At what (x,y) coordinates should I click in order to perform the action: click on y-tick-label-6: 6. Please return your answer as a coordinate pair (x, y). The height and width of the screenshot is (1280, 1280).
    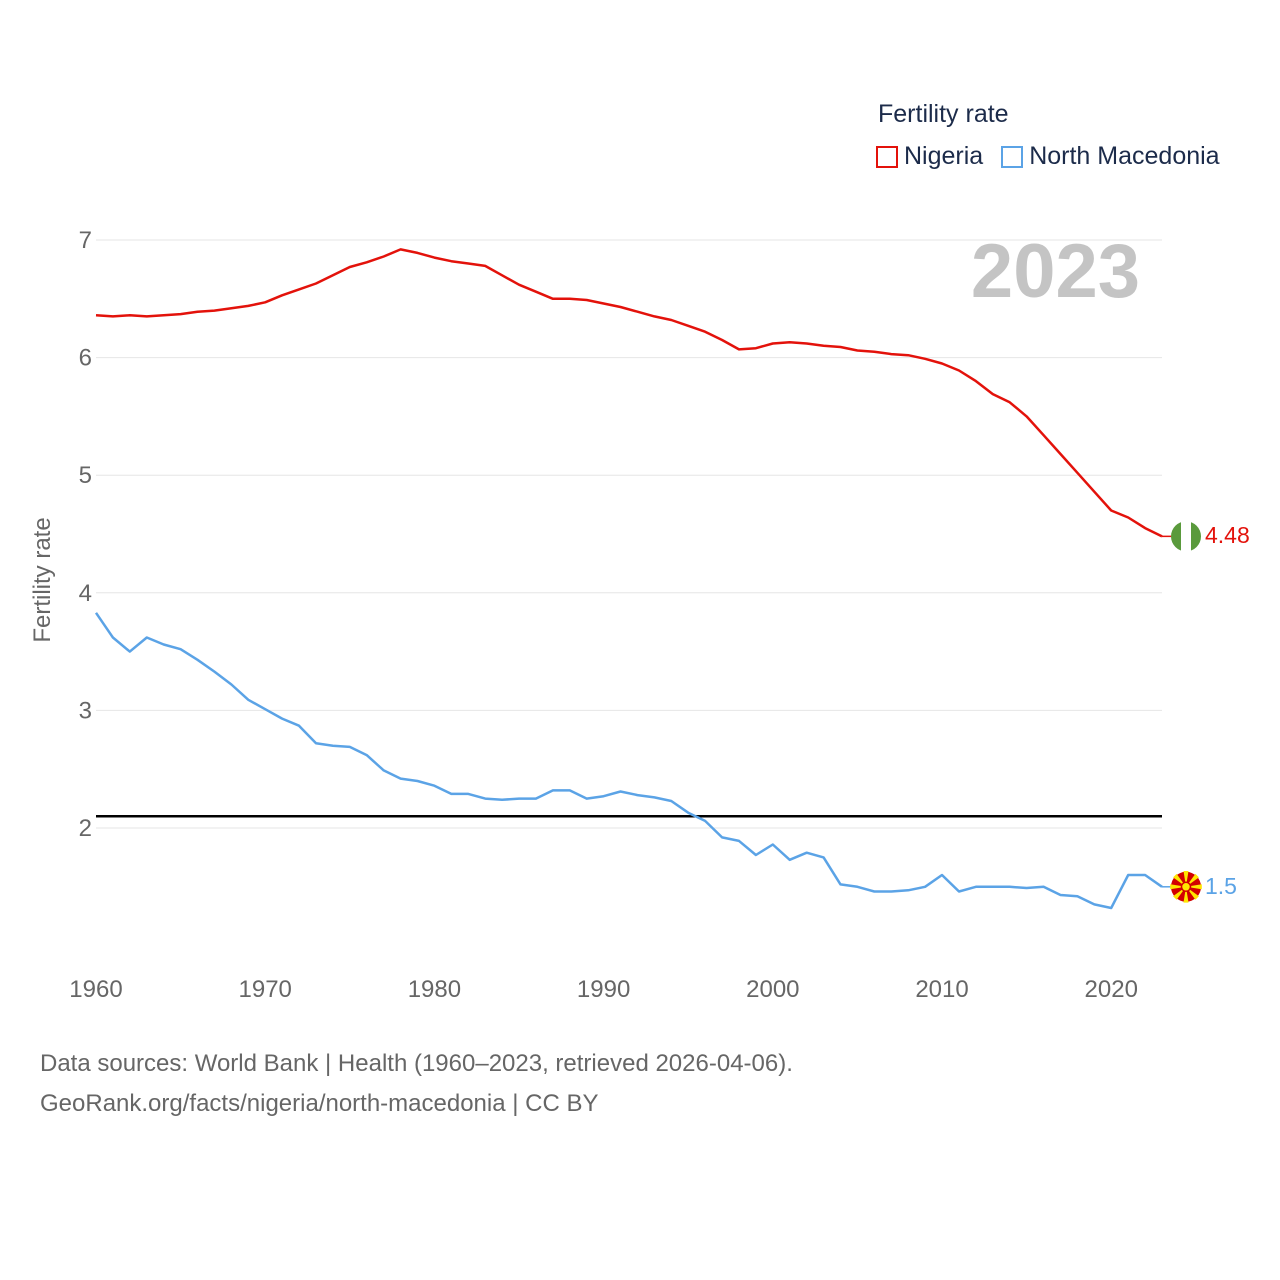
    Looking at the image, I should click on (85, 358).